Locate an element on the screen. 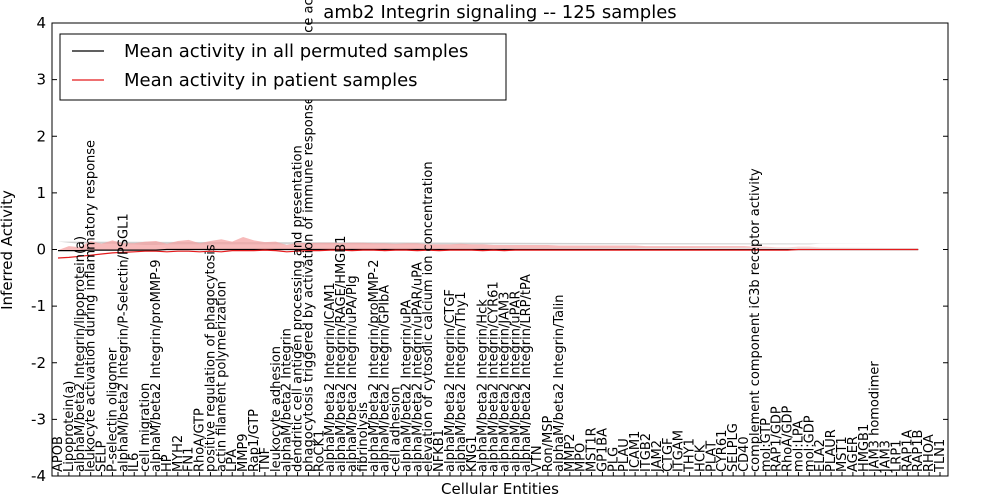 This screenshot has width=1000, height=504. x-tick-label: JAM3 homodimer is located at coordinates (875, 417).